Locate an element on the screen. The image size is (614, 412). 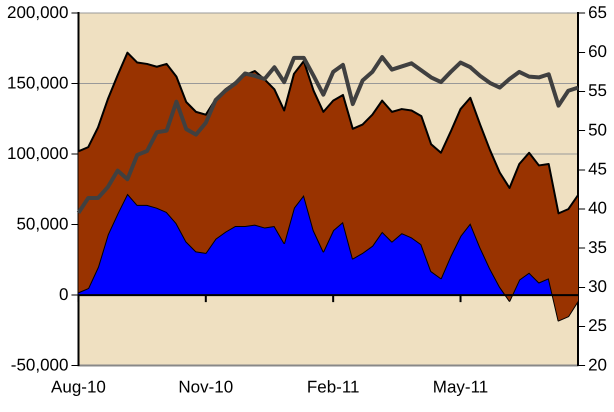
x-tick-label: Feb-11 is located at coordinates (333, 386).